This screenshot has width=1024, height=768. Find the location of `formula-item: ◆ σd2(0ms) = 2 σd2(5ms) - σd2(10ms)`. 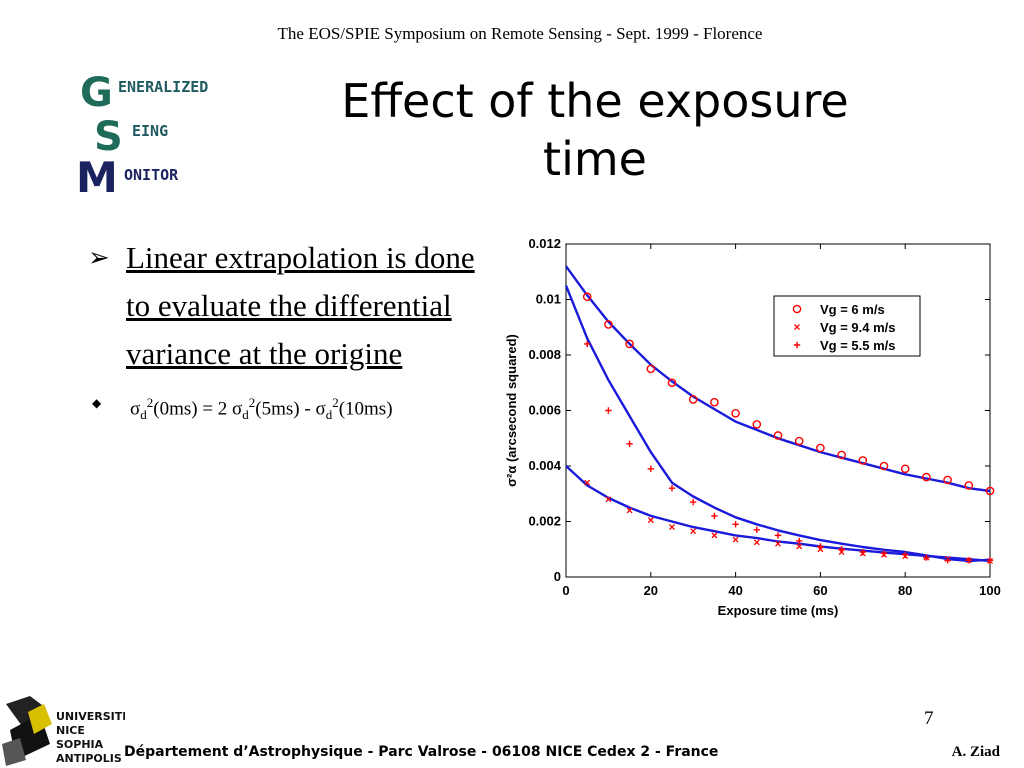

formula-item: ◆ σd2(0ms) = 2 σd2(5ms) - σd2(10ms) is located at coordinates (293, 409).